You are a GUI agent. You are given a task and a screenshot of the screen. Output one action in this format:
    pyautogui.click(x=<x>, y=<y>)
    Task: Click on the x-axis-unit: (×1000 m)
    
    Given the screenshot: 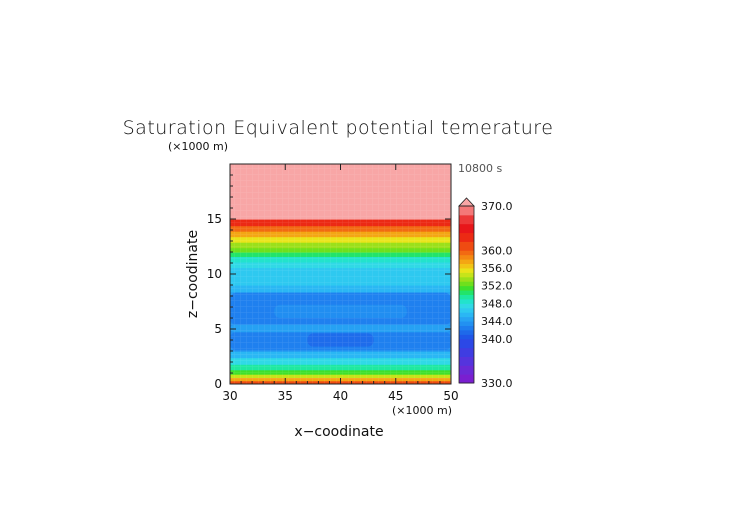 What is the action you would take?
    pyautogui.click(x=422, y=410)
    